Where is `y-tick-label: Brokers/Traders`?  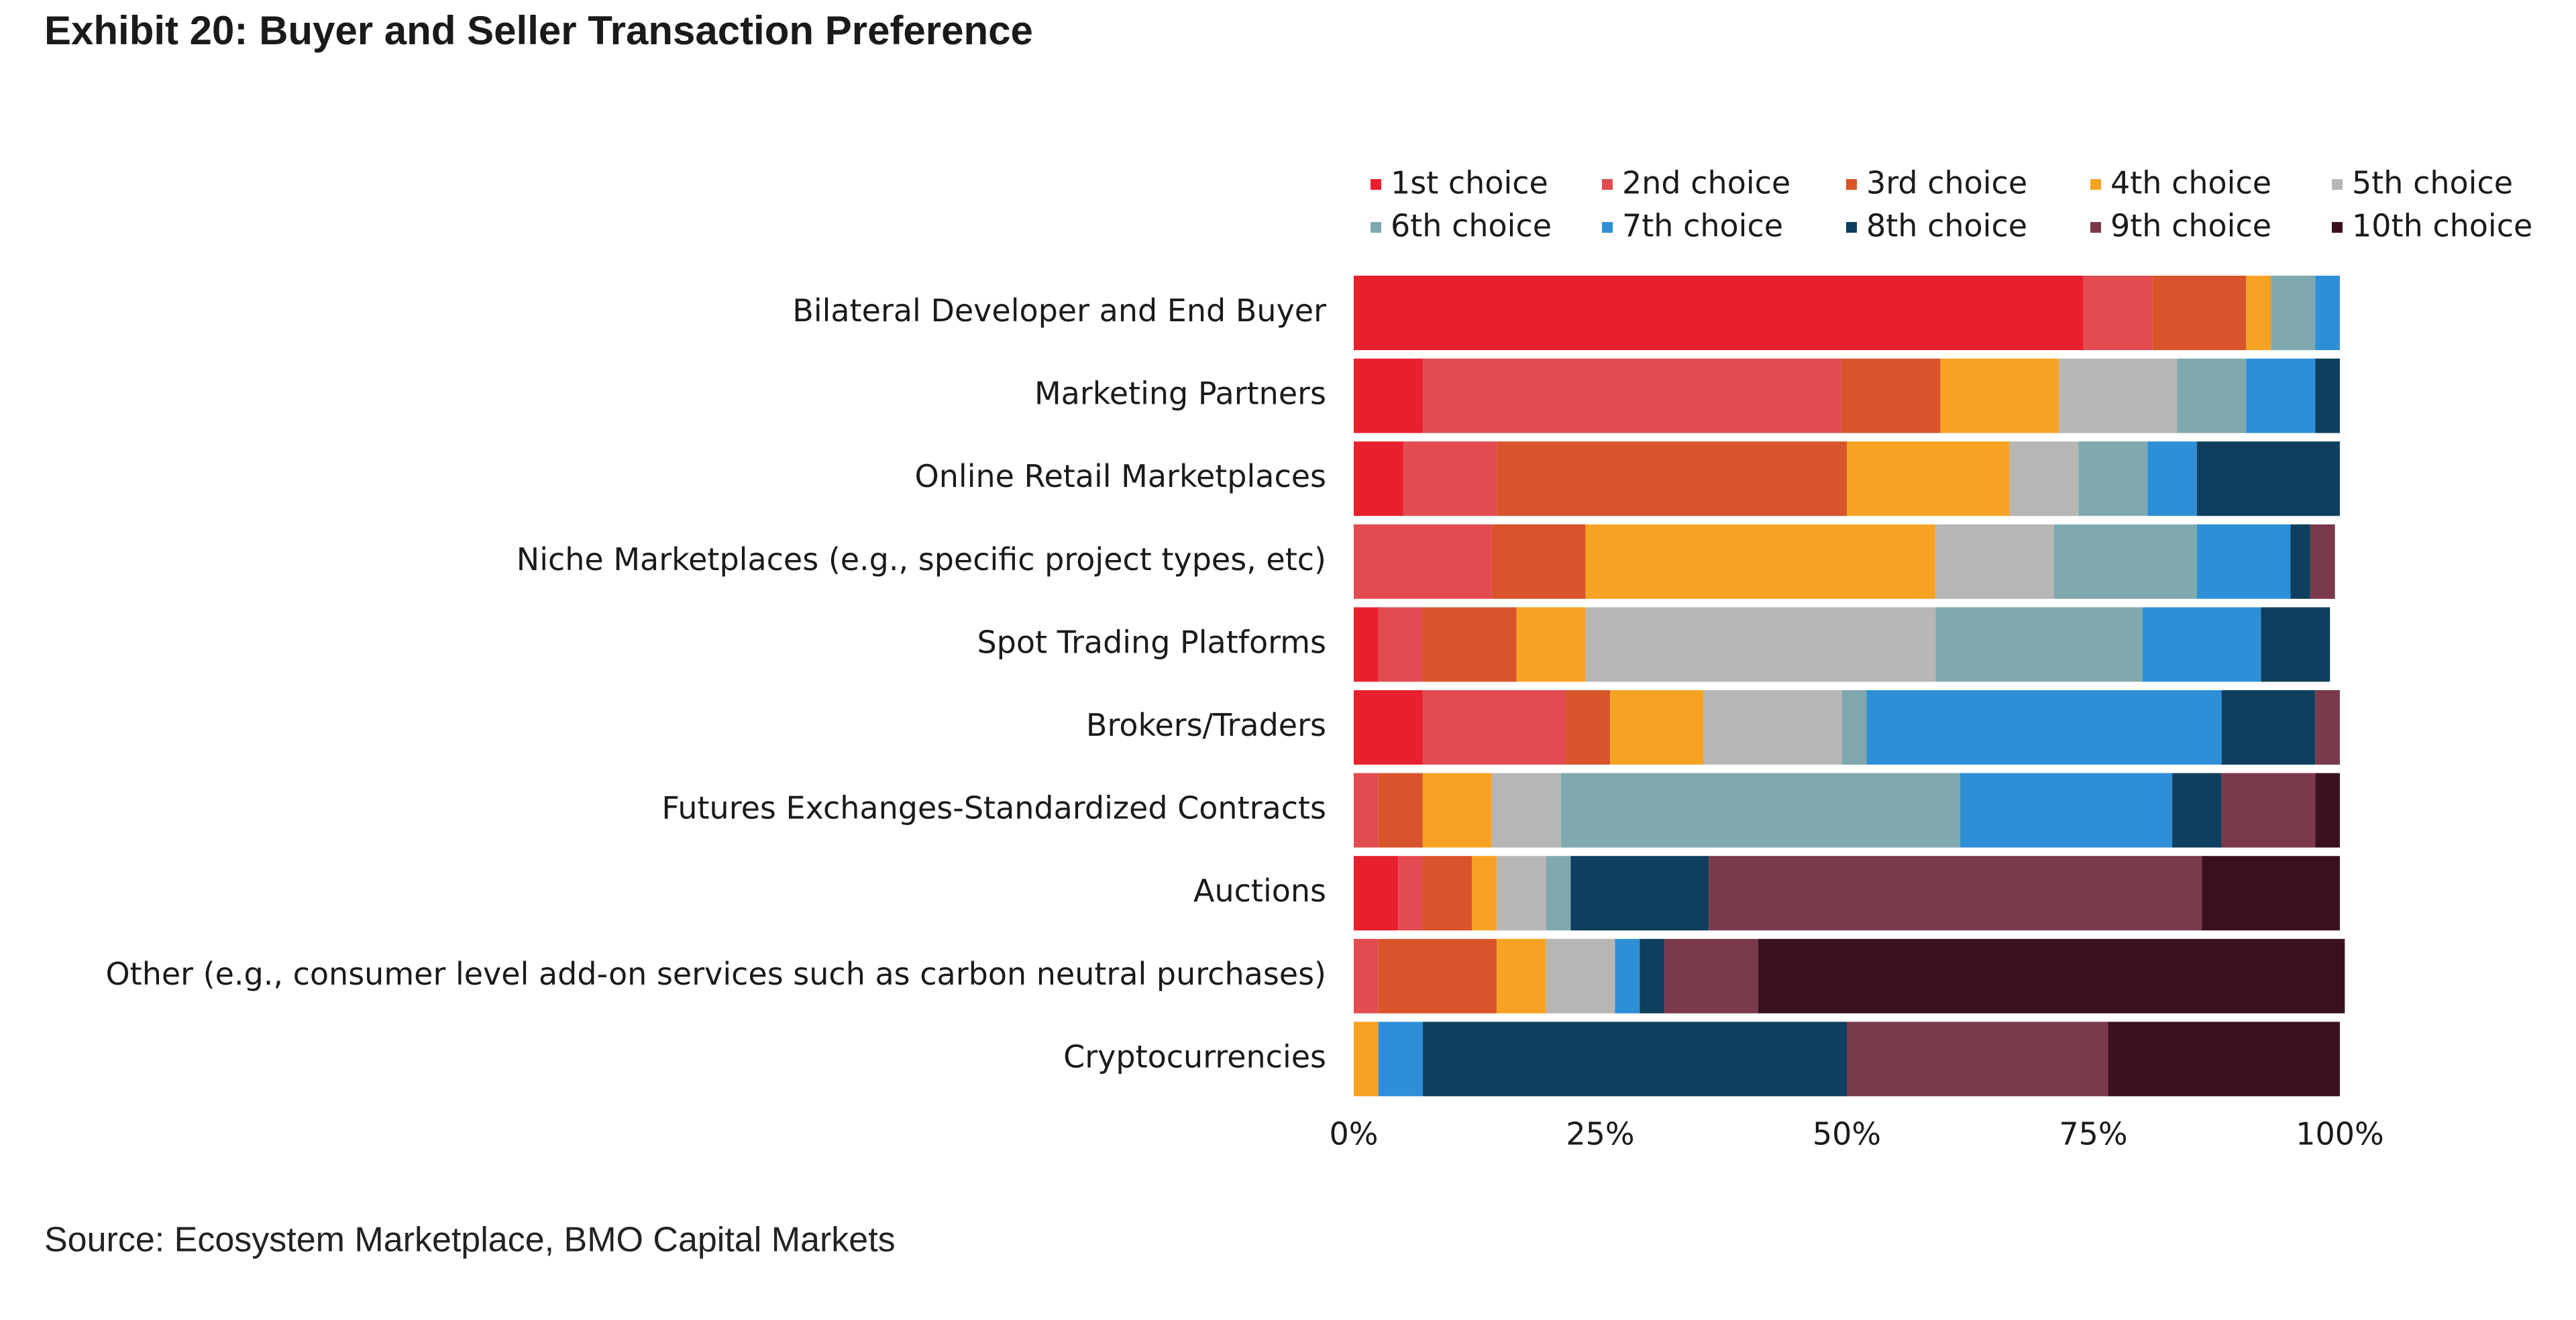
y-tick-label: Brokers/Traders is located at coordinates (1206, 725).